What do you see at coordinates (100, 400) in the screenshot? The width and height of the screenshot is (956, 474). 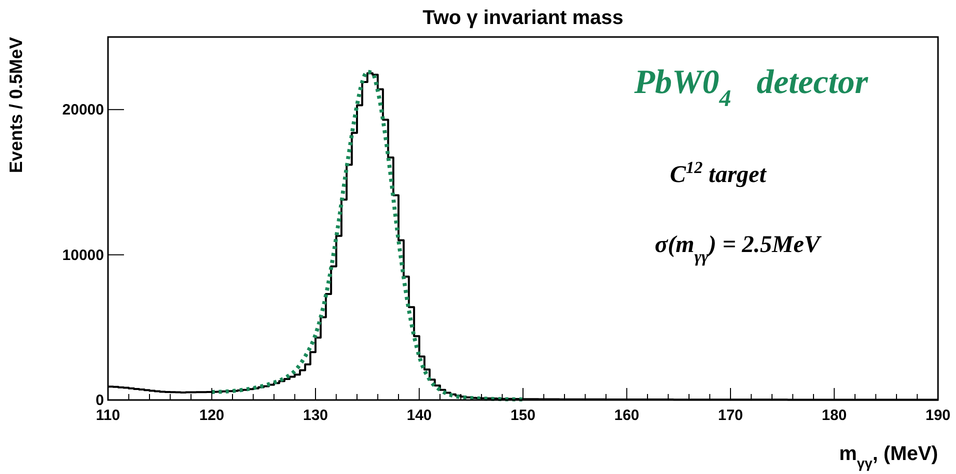 I see `y-tick-label: 0` at bounding box center [100, 400].